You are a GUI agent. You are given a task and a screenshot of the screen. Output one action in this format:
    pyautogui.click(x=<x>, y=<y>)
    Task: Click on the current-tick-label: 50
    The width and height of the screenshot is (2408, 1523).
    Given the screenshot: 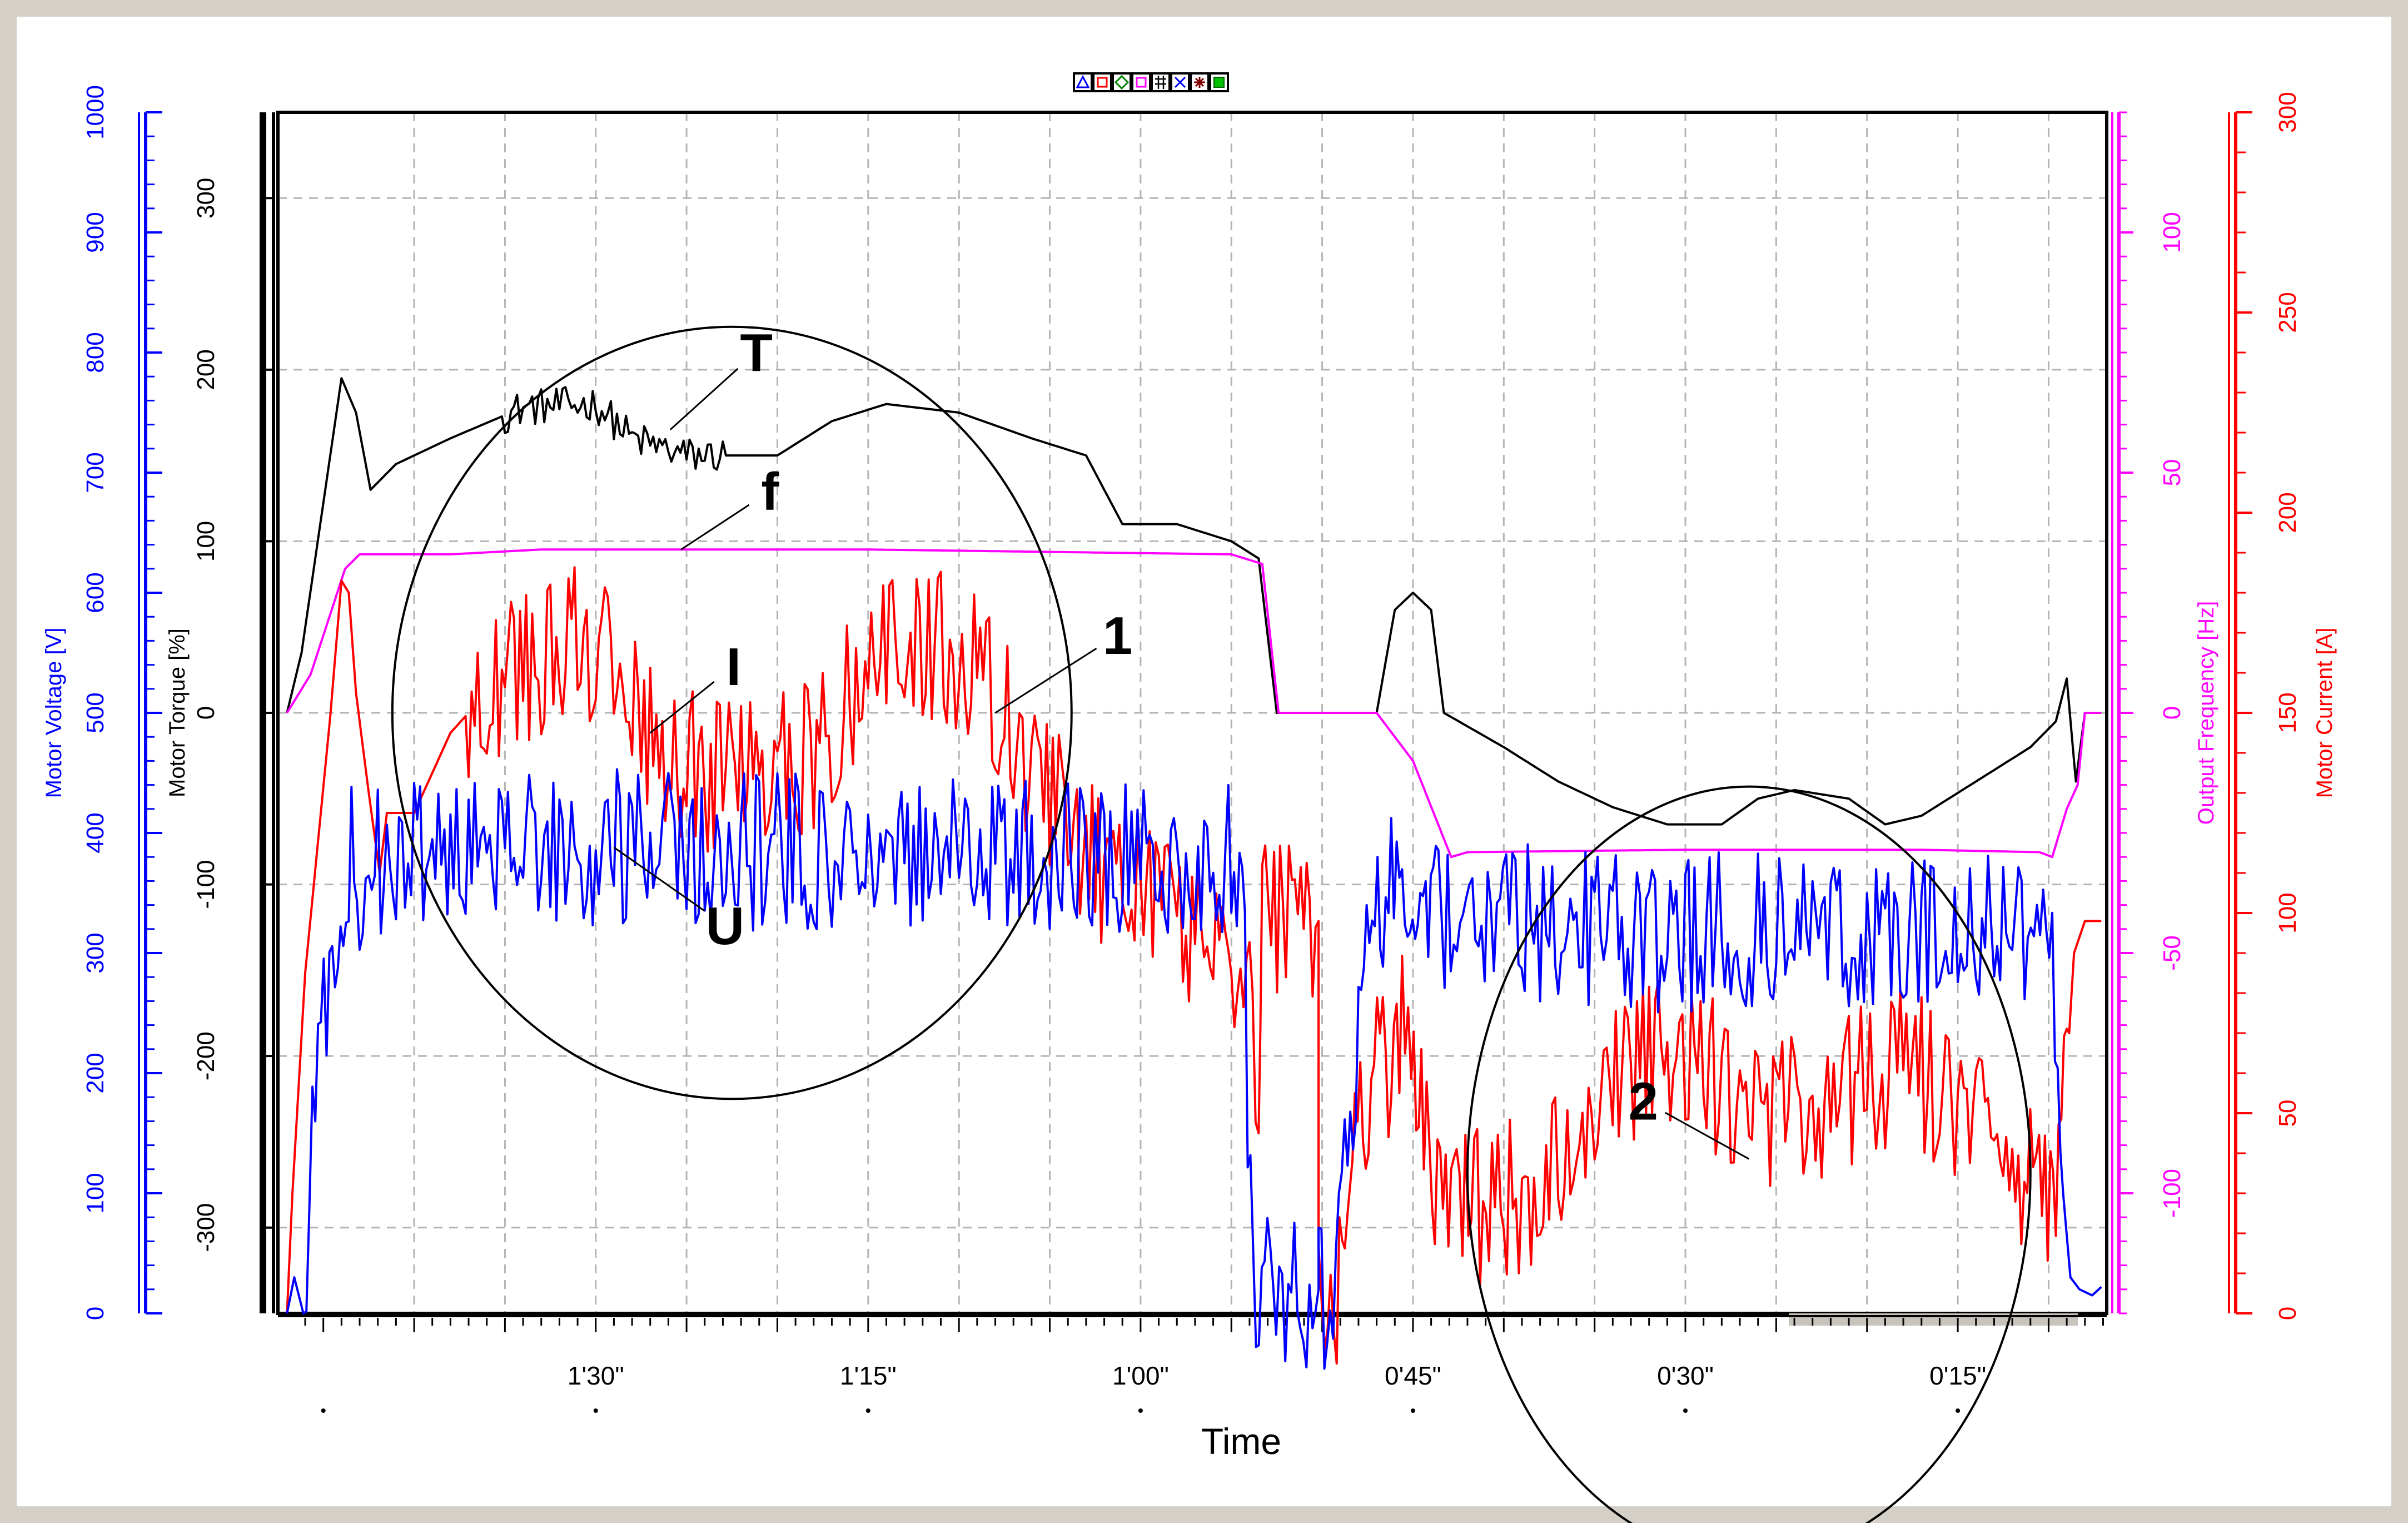 What is the action you would take?
    pyautogui.click(x=2287, y=1113)
    